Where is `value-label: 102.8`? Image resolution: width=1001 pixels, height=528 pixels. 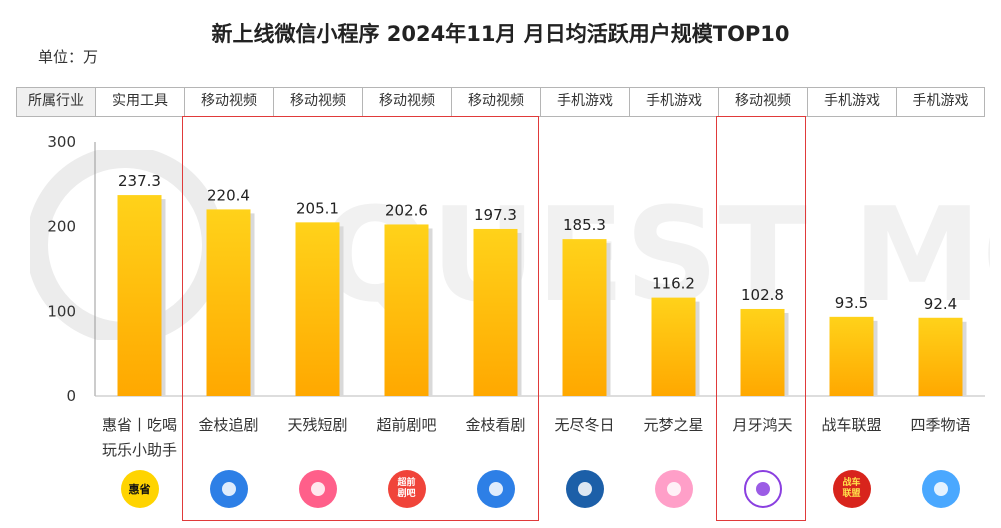
value-label: 102.8 is located at coordinates (762, 295).